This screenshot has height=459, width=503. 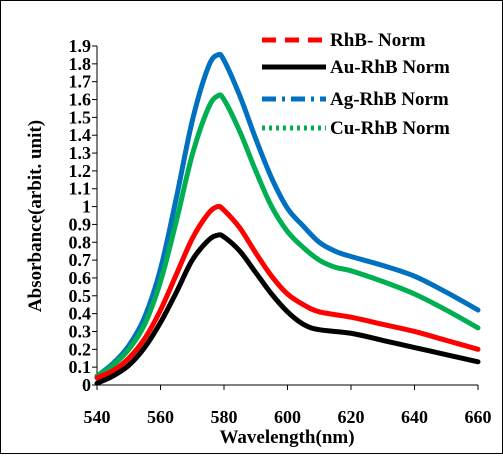 I want to click on y-tick-label: 0.2, so click(x=80, y=349).